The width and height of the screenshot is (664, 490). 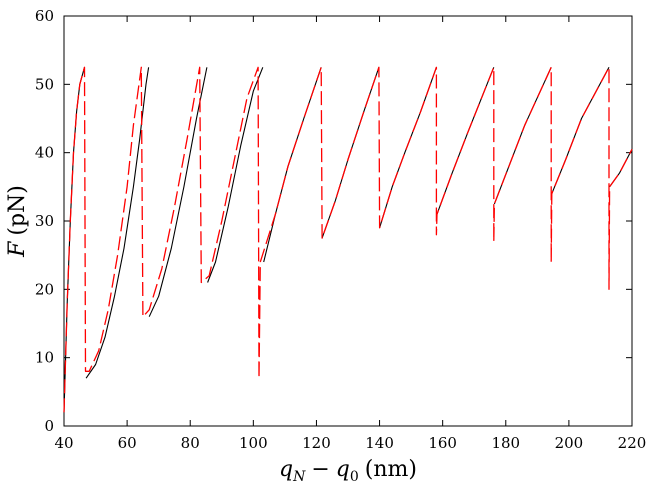 I want to click on y-tick-label: 20, so click(x=44, y=289).